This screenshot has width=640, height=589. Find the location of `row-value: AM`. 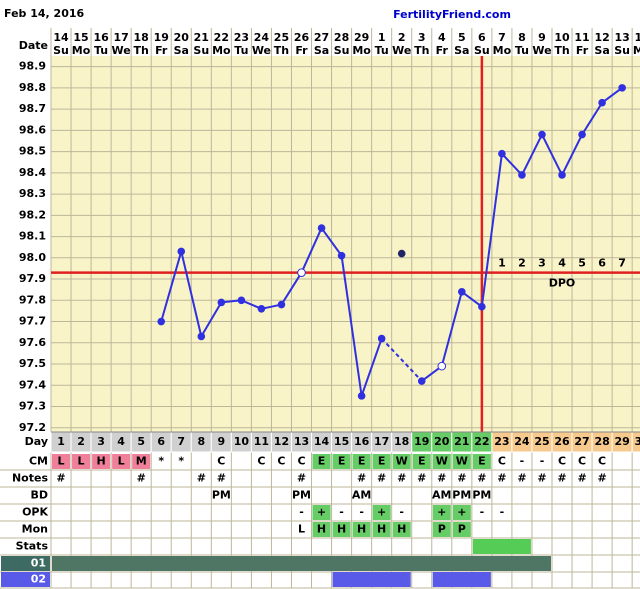

row-value: AM is located at coordinates (441, 495).